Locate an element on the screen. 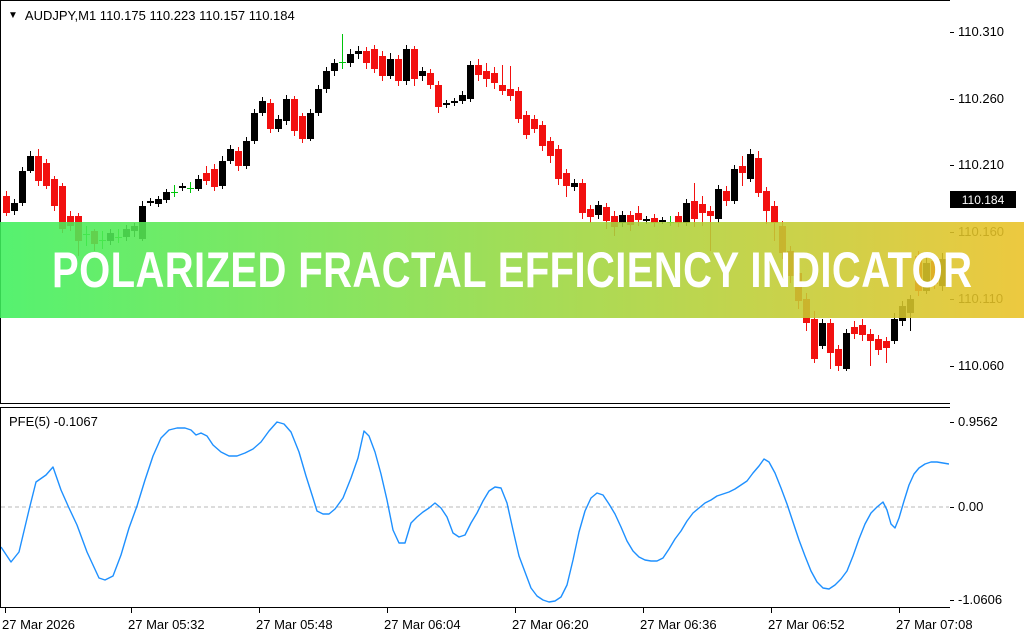 The width and height of the screenshot is (1024, 640). time-axis-label: 27 Mar 2026 is located at coordinates (38, 624).